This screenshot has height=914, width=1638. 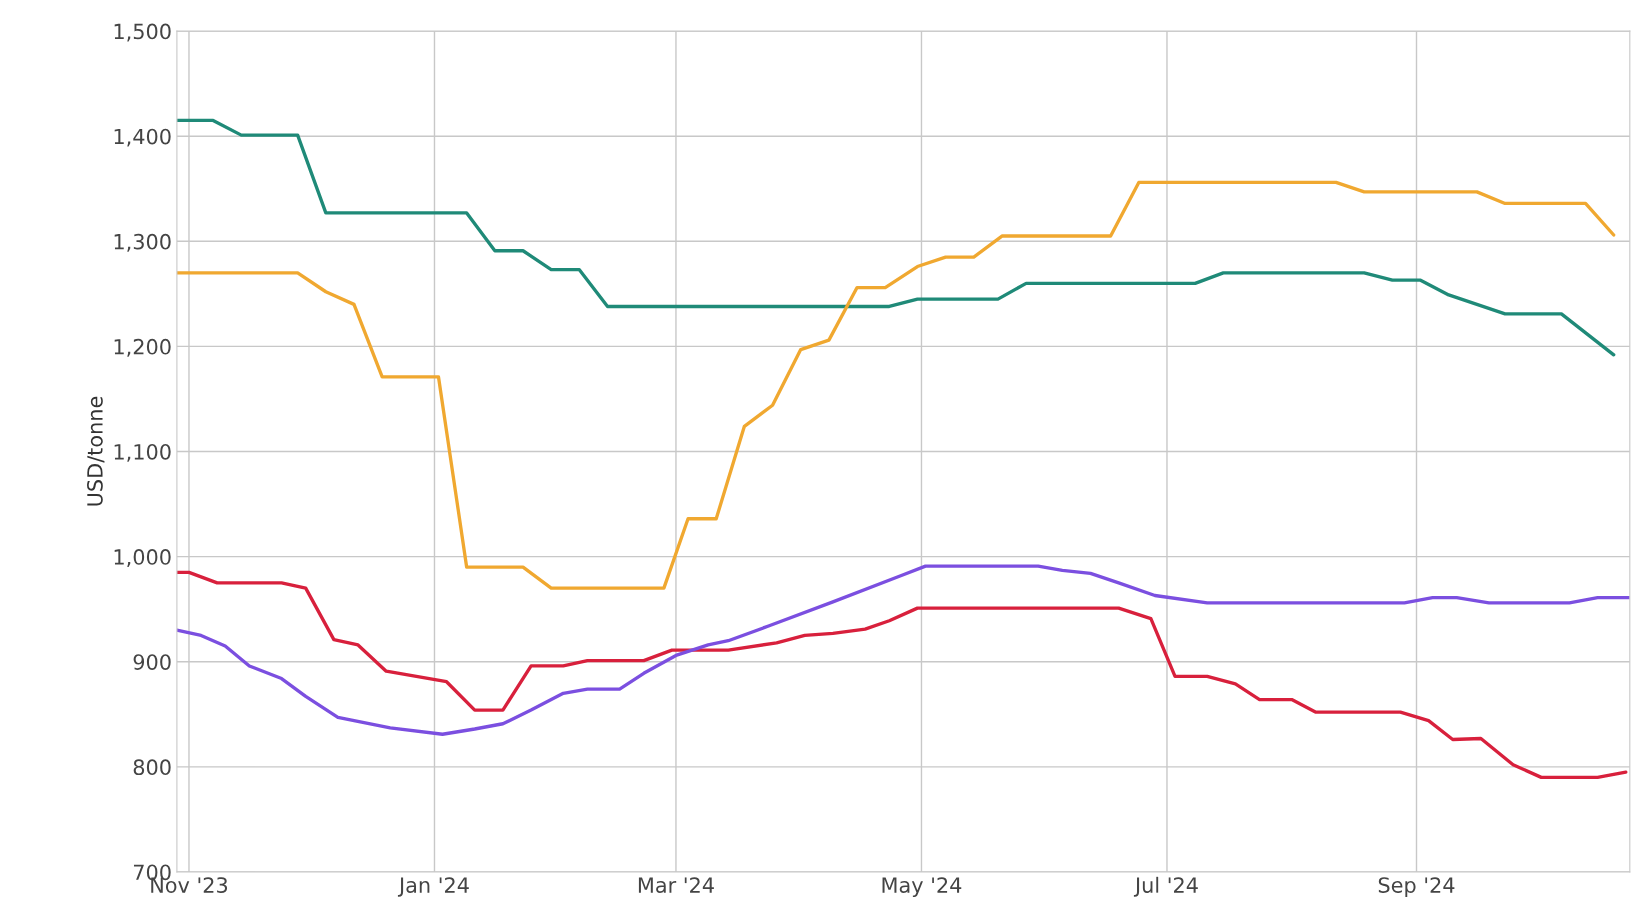 I want to click on x-tick-label: May '24, so click(x=922, y=887).